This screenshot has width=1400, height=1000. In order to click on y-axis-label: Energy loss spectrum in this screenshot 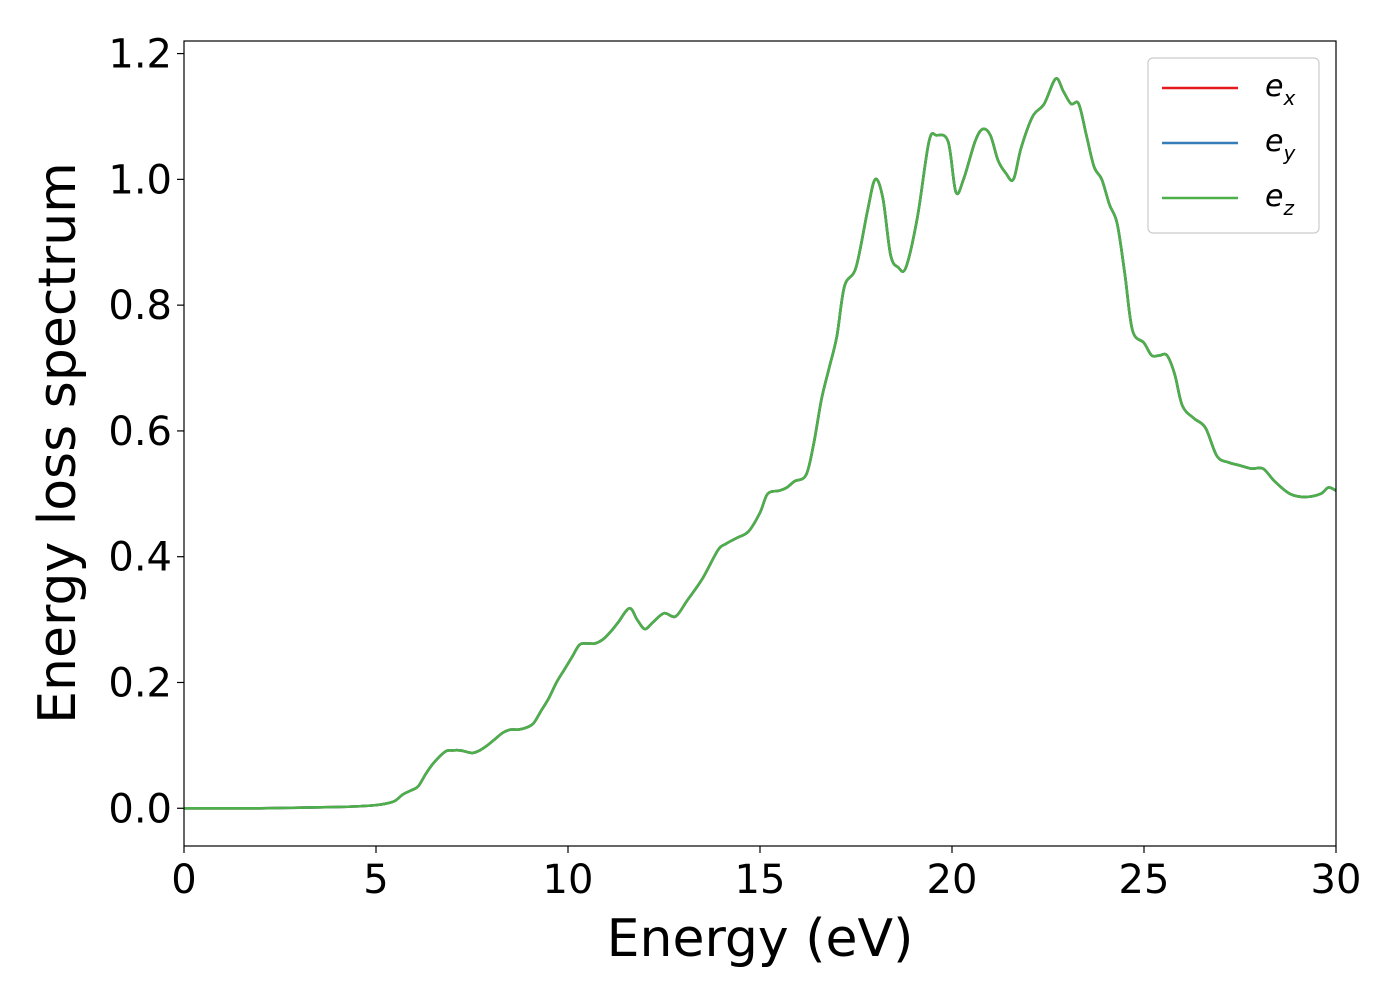, I will do `click(58, 443)`.